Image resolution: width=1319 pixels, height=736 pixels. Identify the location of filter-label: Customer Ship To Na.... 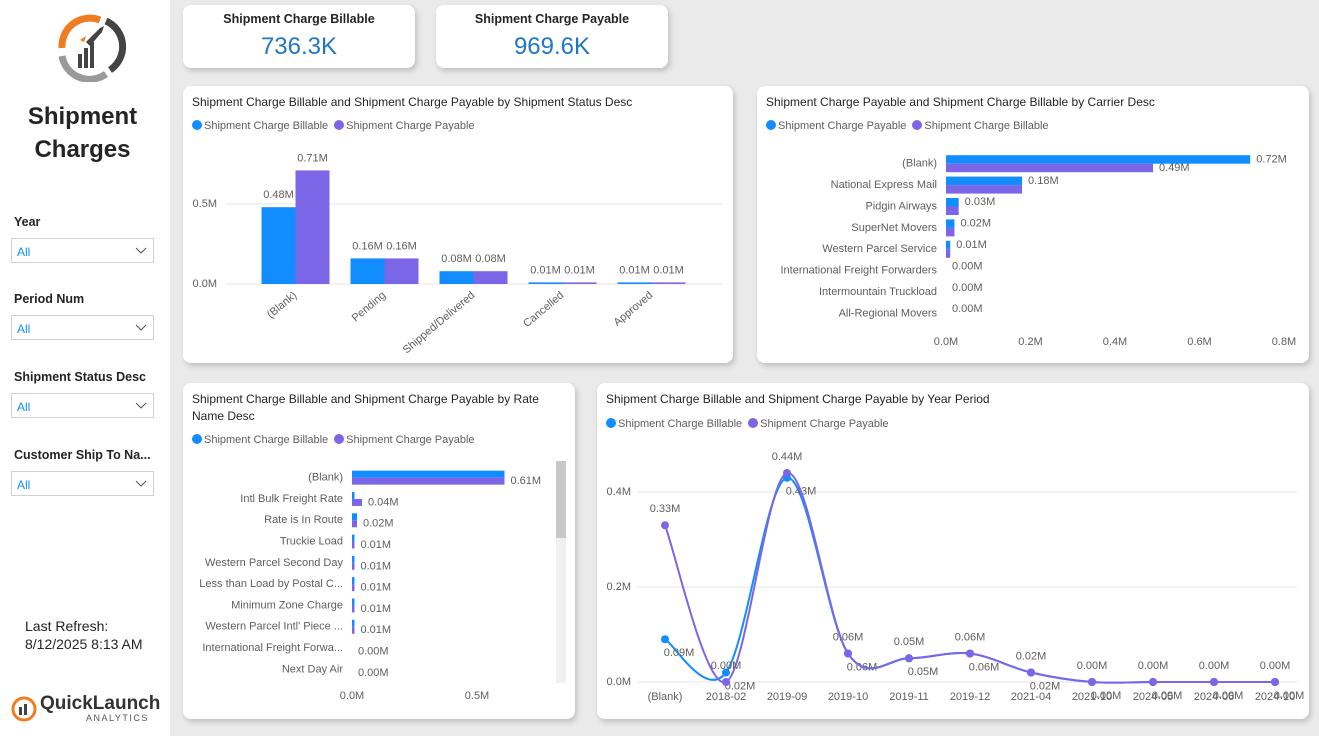
(82, 455).